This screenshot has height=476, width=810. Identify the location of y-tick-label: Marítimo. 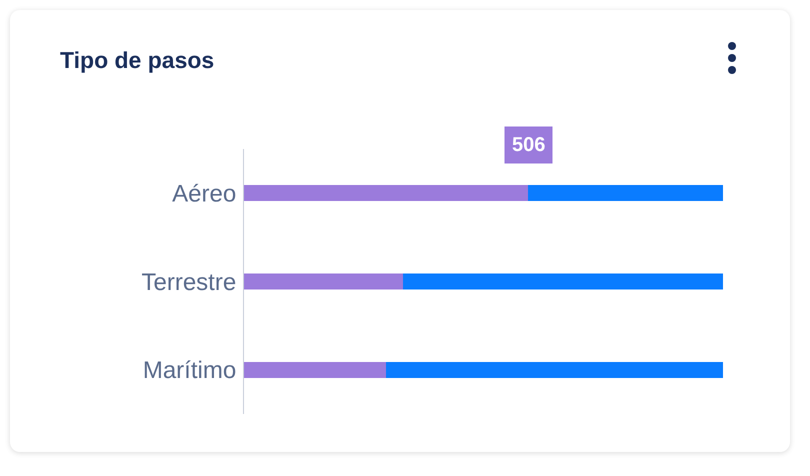
(189, 370).